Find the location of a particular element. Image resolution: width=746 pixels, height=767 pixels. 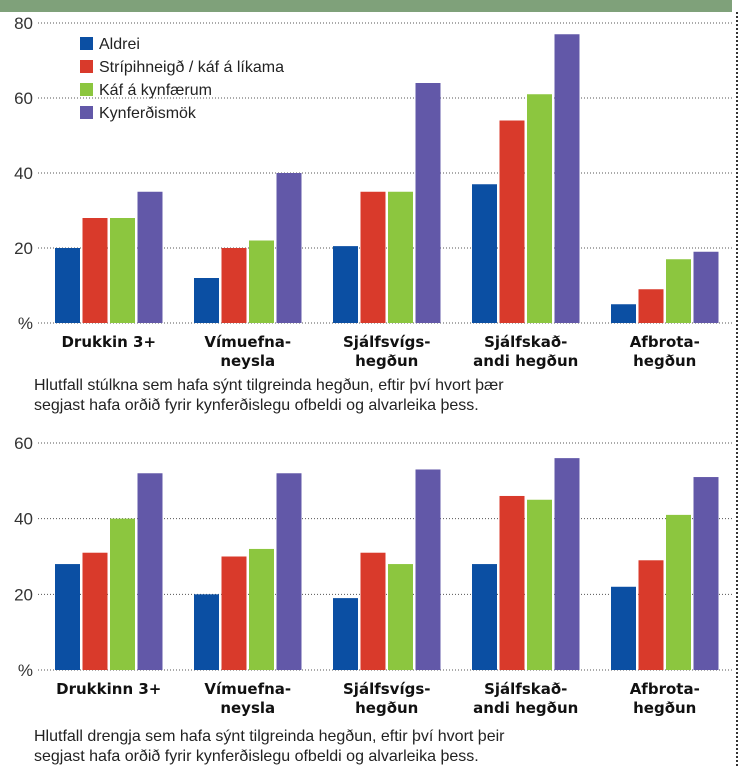

chart-2-y-tick-label: 60 is located at coordinates (23, 443).